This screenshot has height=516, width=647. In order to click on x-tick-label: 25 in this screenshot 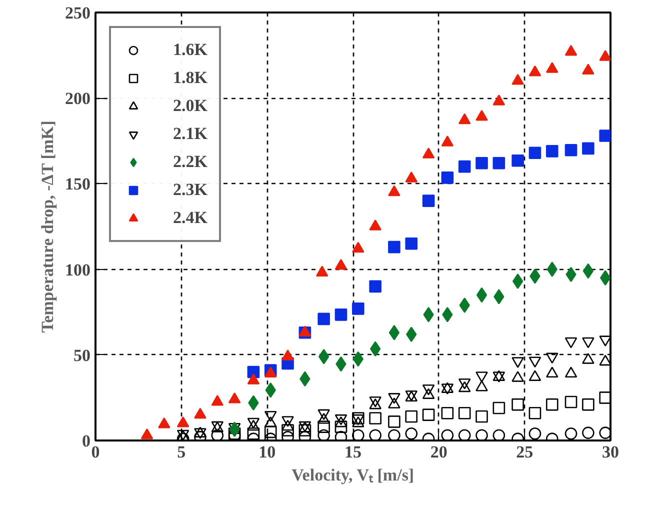, I will do `click(525, 452)`.